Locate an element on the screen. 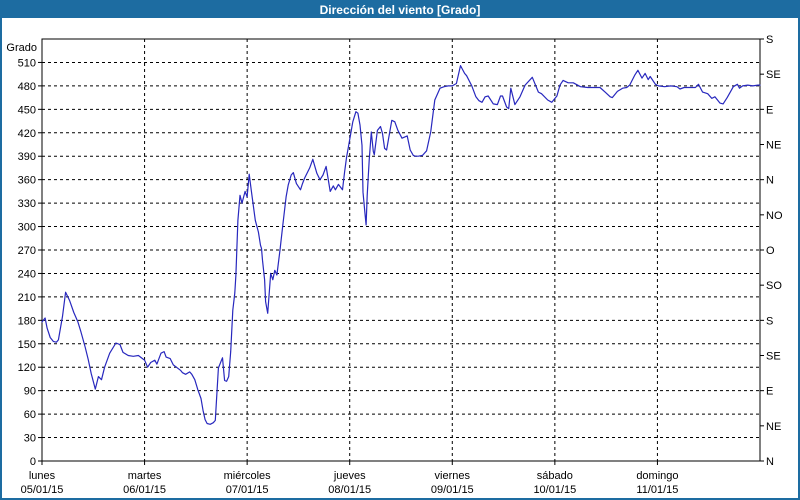 The width and height of the screenshot is (800, 500). x-axis-day-label: miércoles is located at coordinates (248, 476).